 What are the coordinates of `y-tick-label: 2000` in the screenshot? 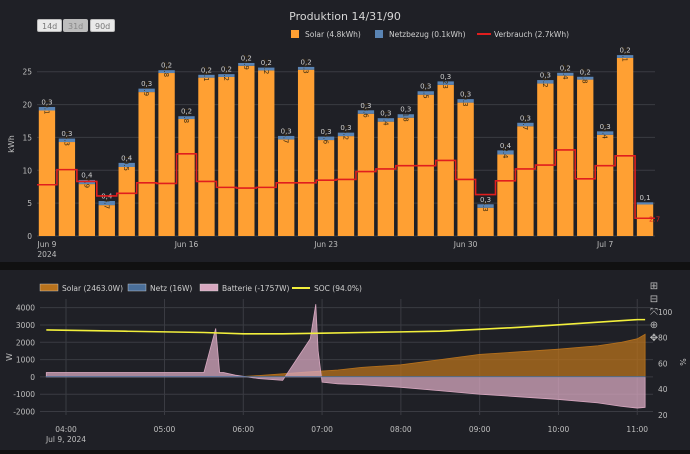 It's located at (25, 342).